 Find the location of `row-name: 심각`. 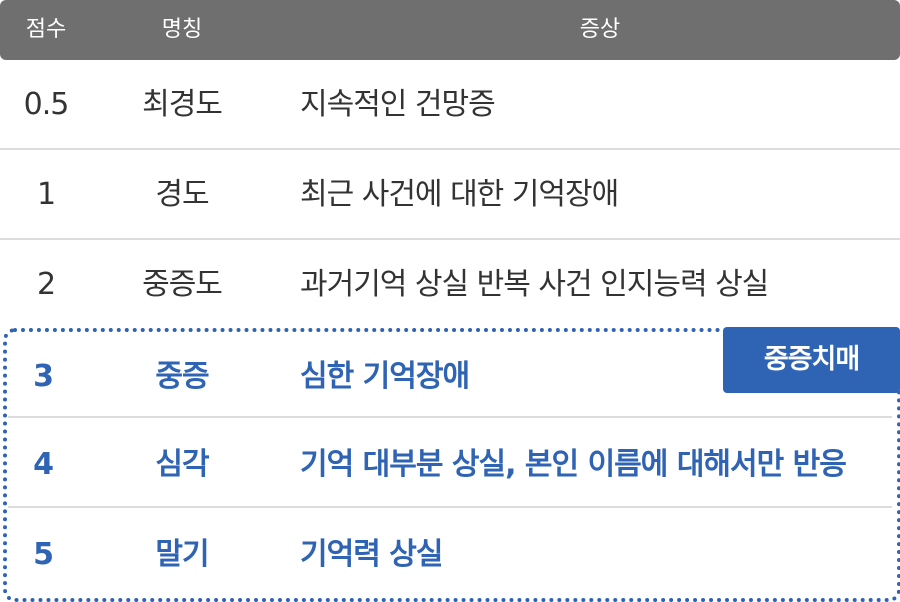

row-name: 심각 is located at coordinates (182, 464).